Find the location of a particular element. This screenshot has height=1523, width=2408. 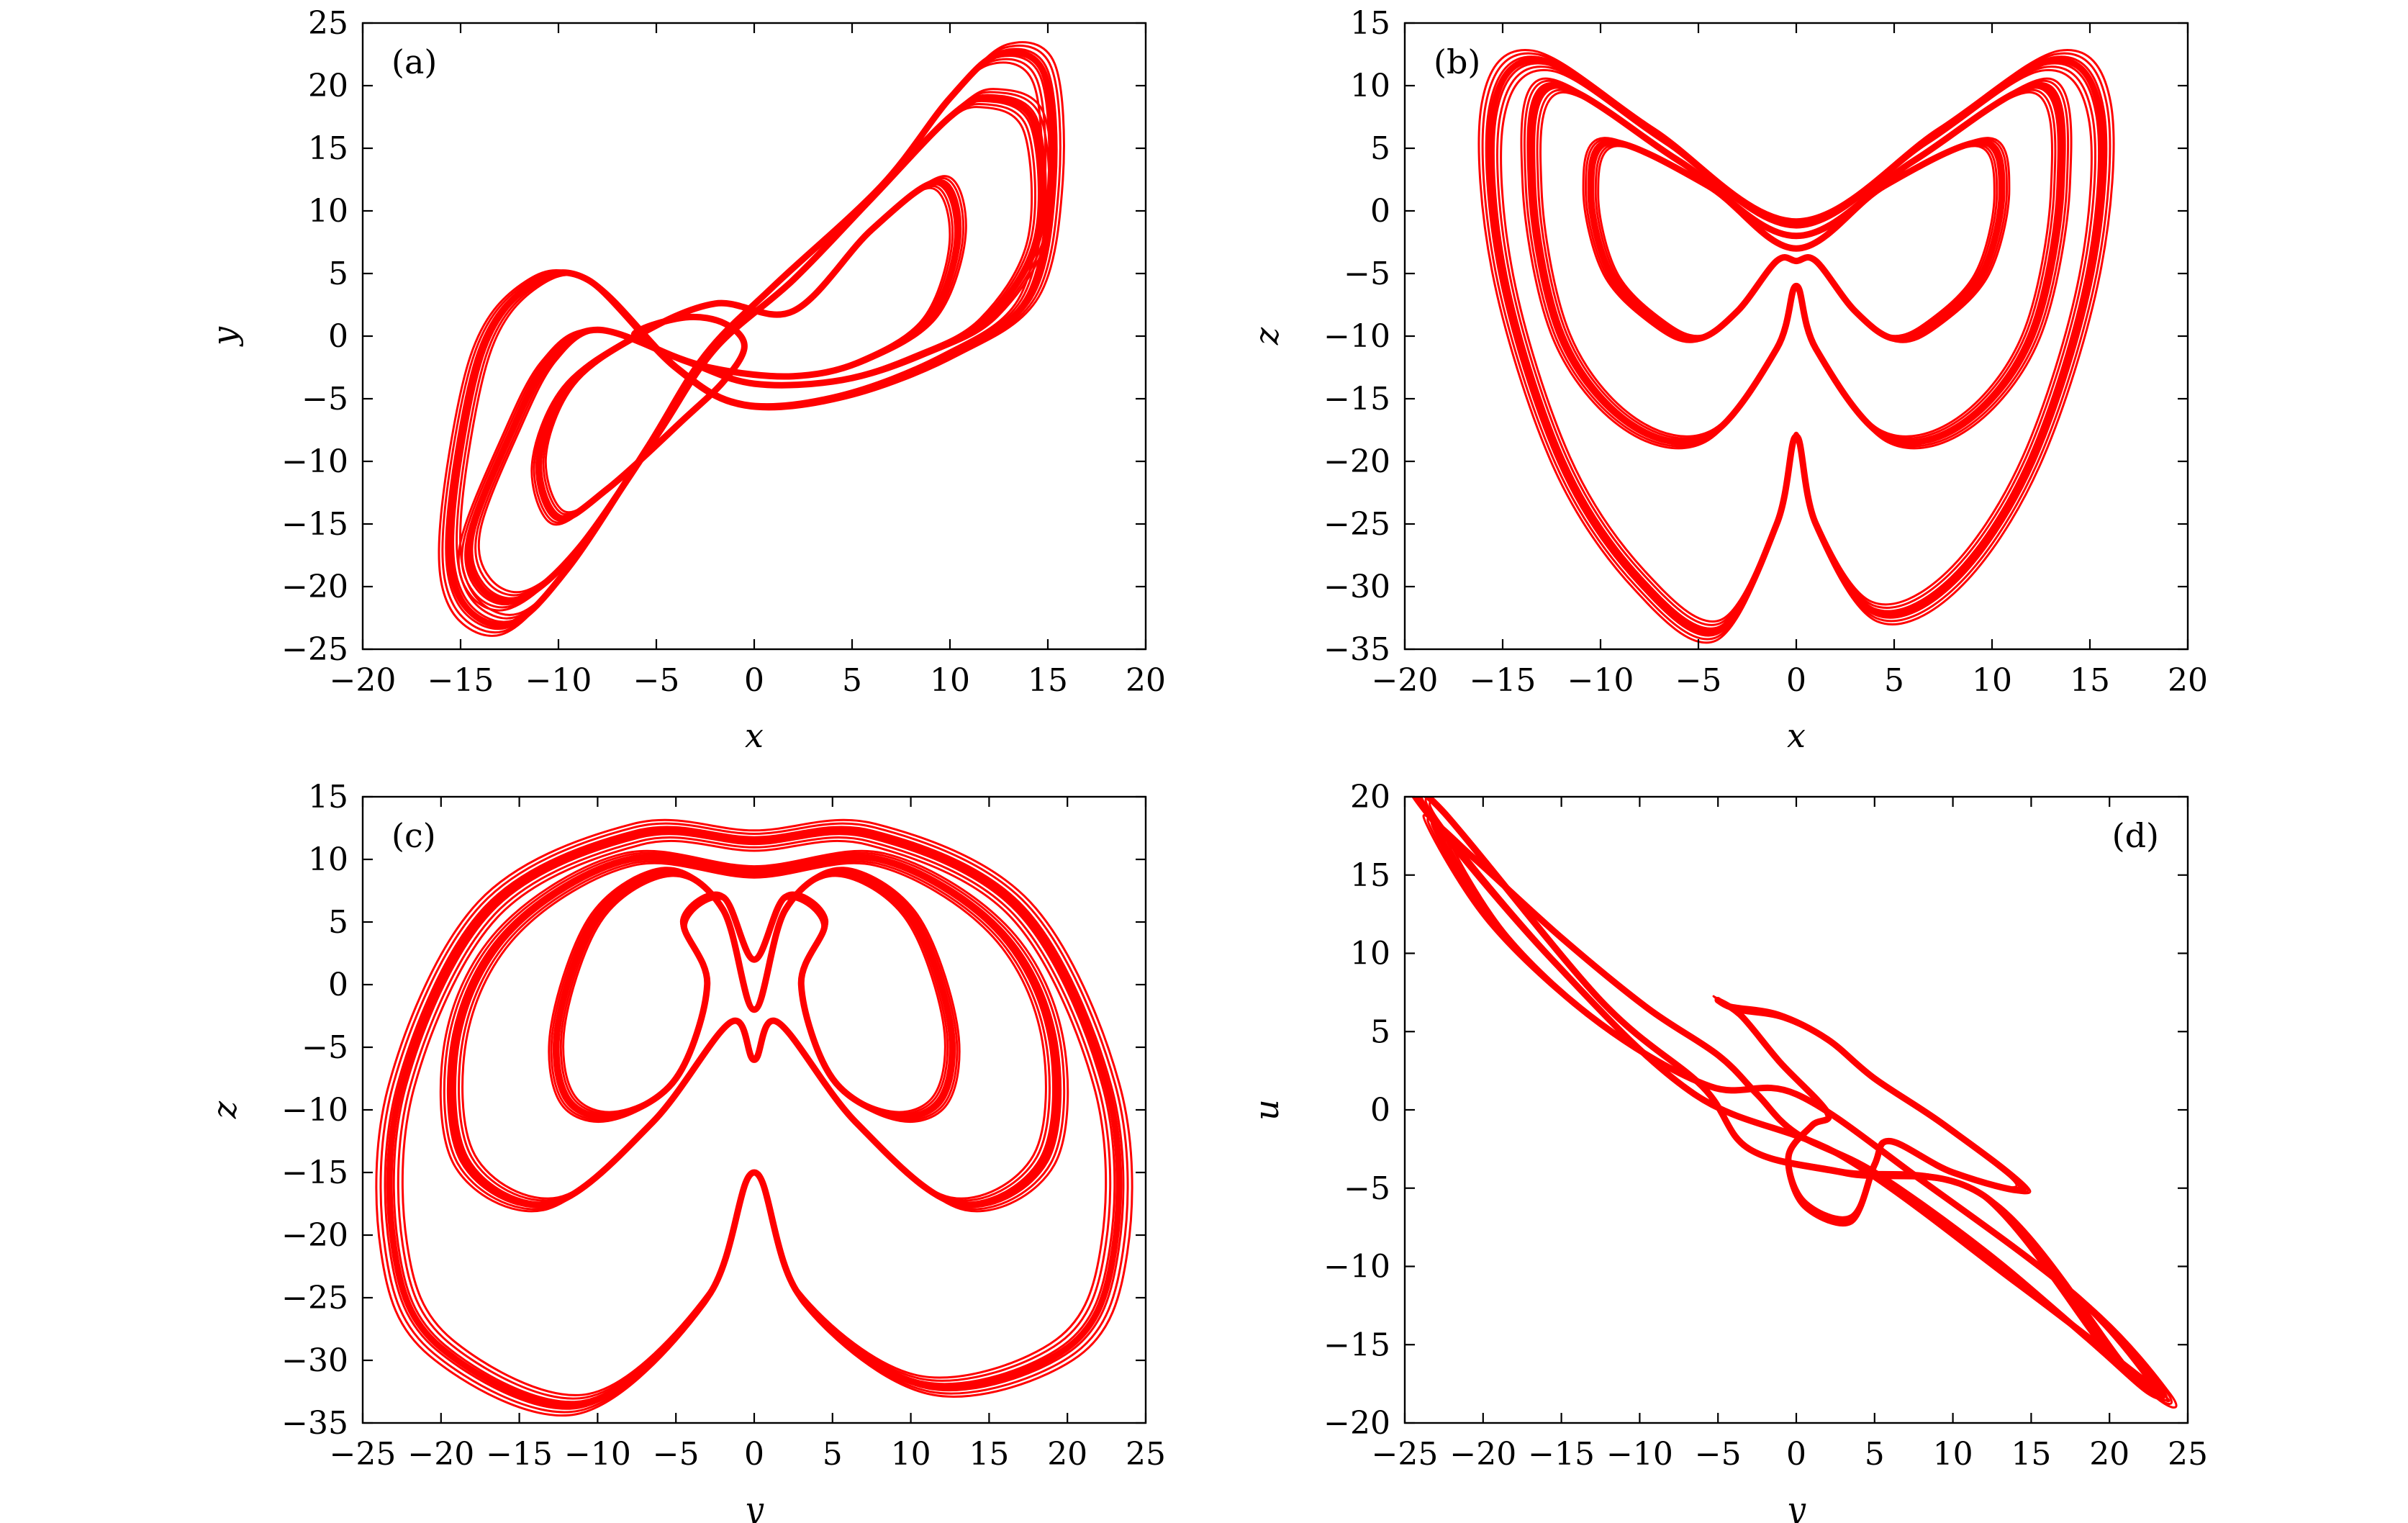

panel-label: (d) is located at coordinates (2135, 836).